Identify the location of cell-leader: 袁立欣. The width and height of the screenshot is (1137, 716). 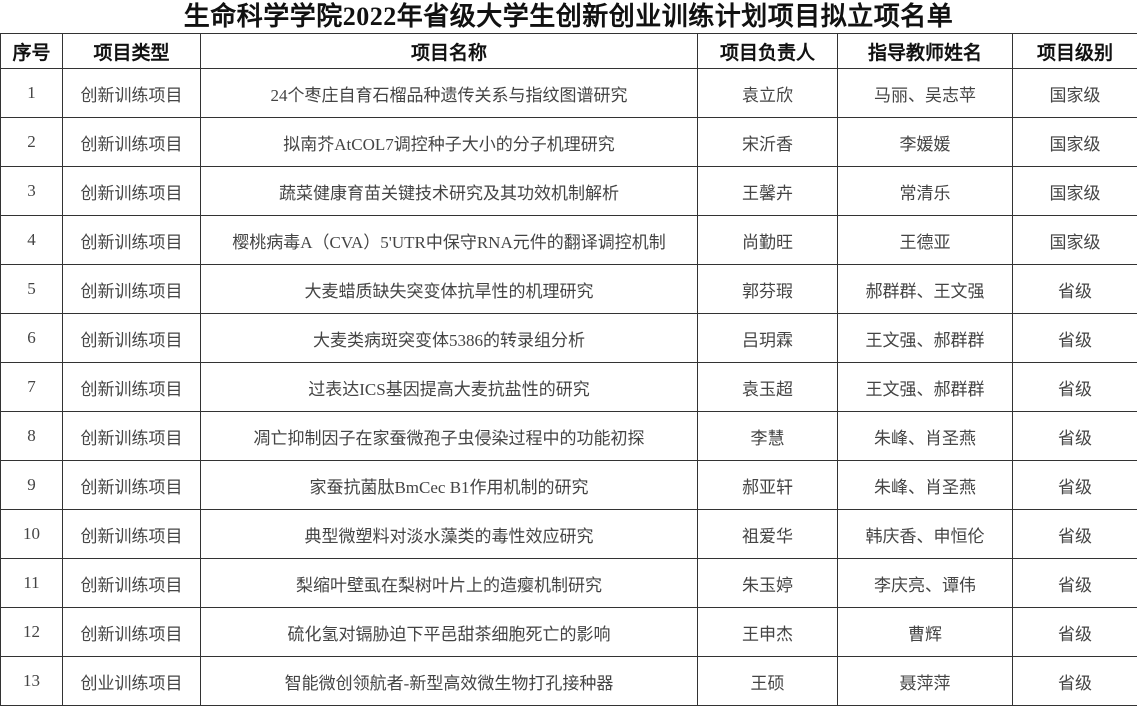
(767, 93).